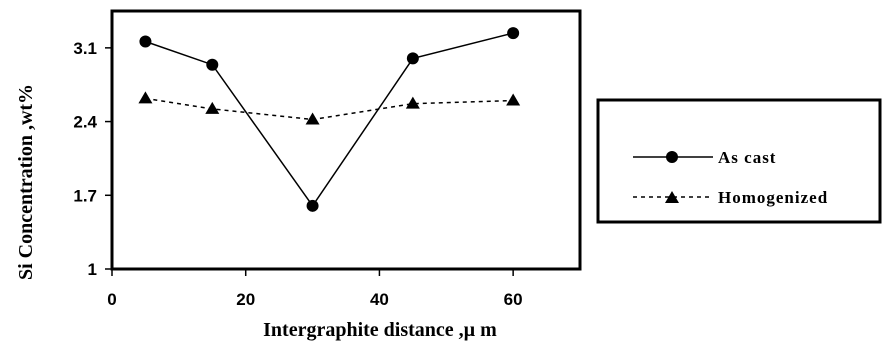 This screenshot has height=345, width=884. What do you see at coordinates (513, 299) in the screenshot?
I see `x-tick-label: 60` at bounding box center [513, 299].